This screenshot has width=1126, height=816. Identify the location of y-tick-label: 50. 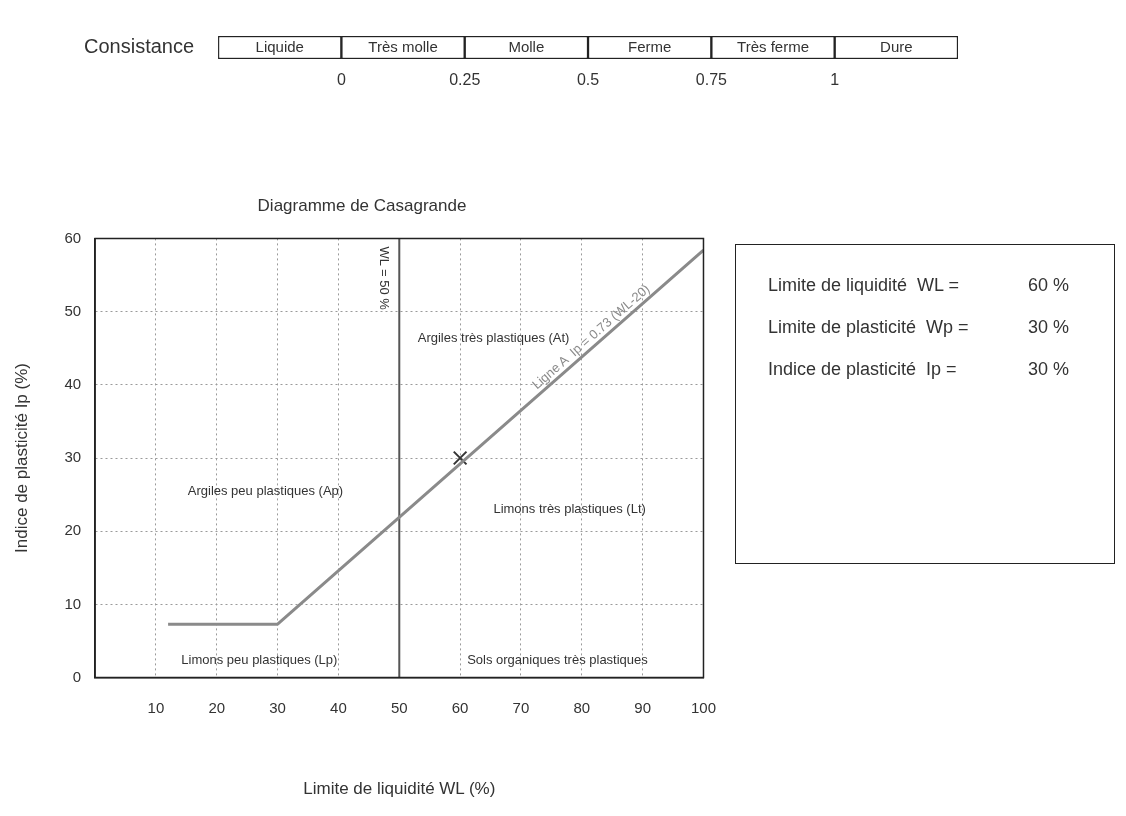
(73, 310).